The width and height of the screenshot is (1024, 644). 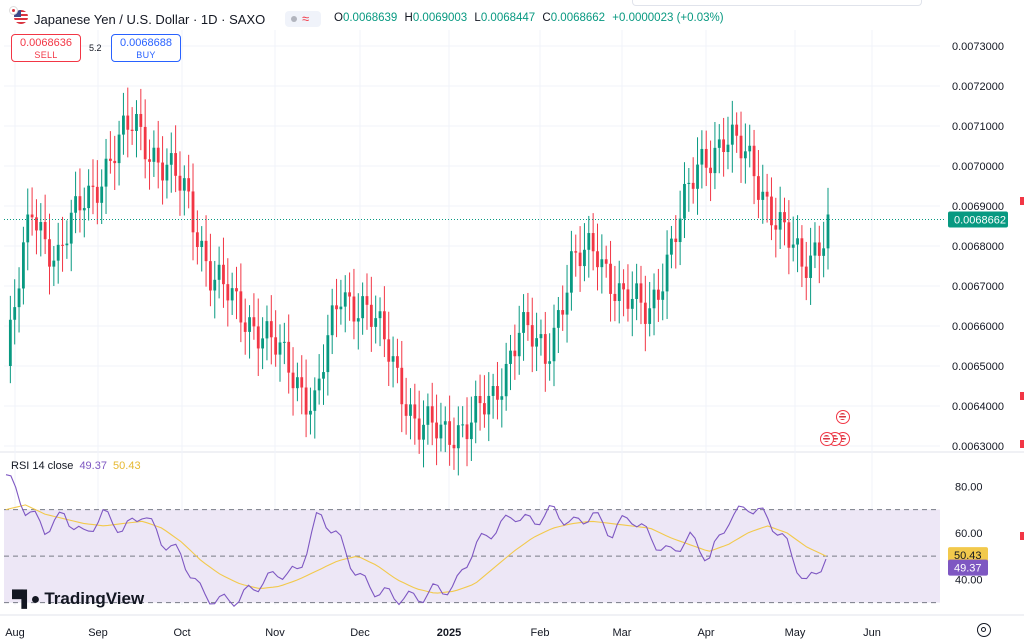 What do you see at coordinates (303, 19) in the screenshot?
I see `compare-button: ≈` at bounding box center [303, 19].